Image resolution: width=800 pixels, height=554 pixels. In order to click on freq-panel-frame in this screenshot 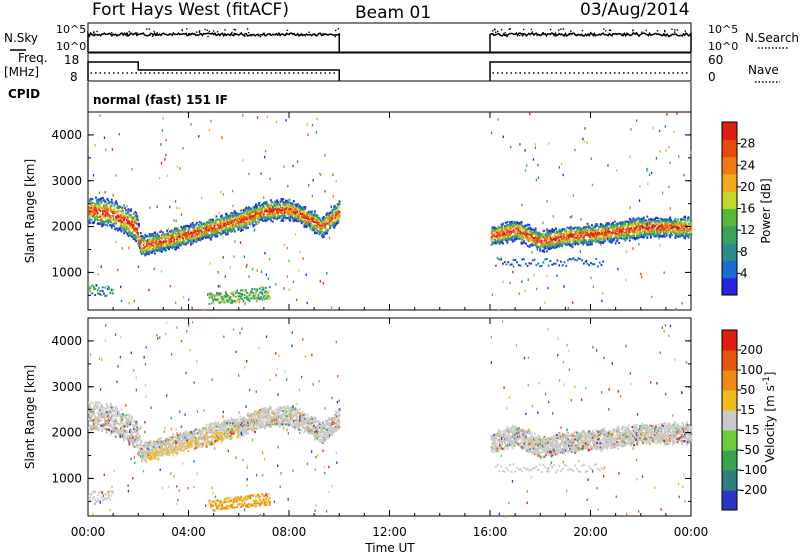, I will do `click(389, 67)`.